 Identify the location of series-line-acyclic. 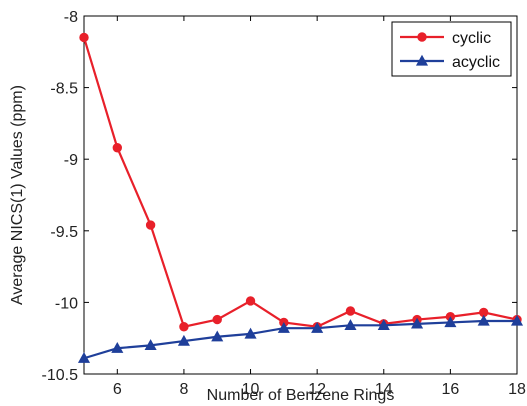
(300, 339).